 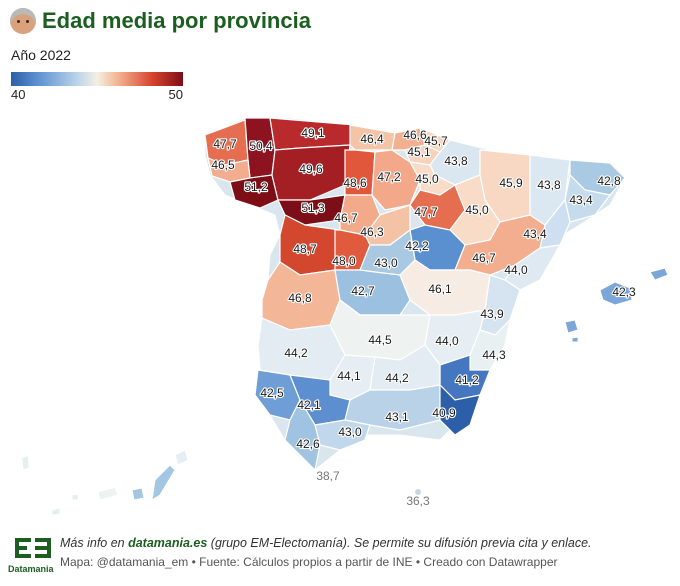 I want to click on label-malaga: 43,0, so click(x=350, y=432).